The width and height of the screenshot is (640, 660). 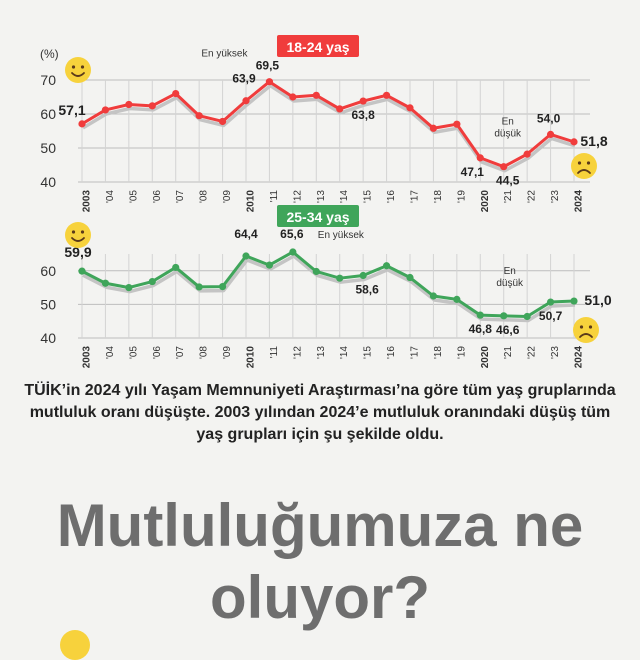 What do you see at coordinates (508, 181) in the screenshot?
I see `chart1-data-label: 44,5` at bounding box center [508, 181].